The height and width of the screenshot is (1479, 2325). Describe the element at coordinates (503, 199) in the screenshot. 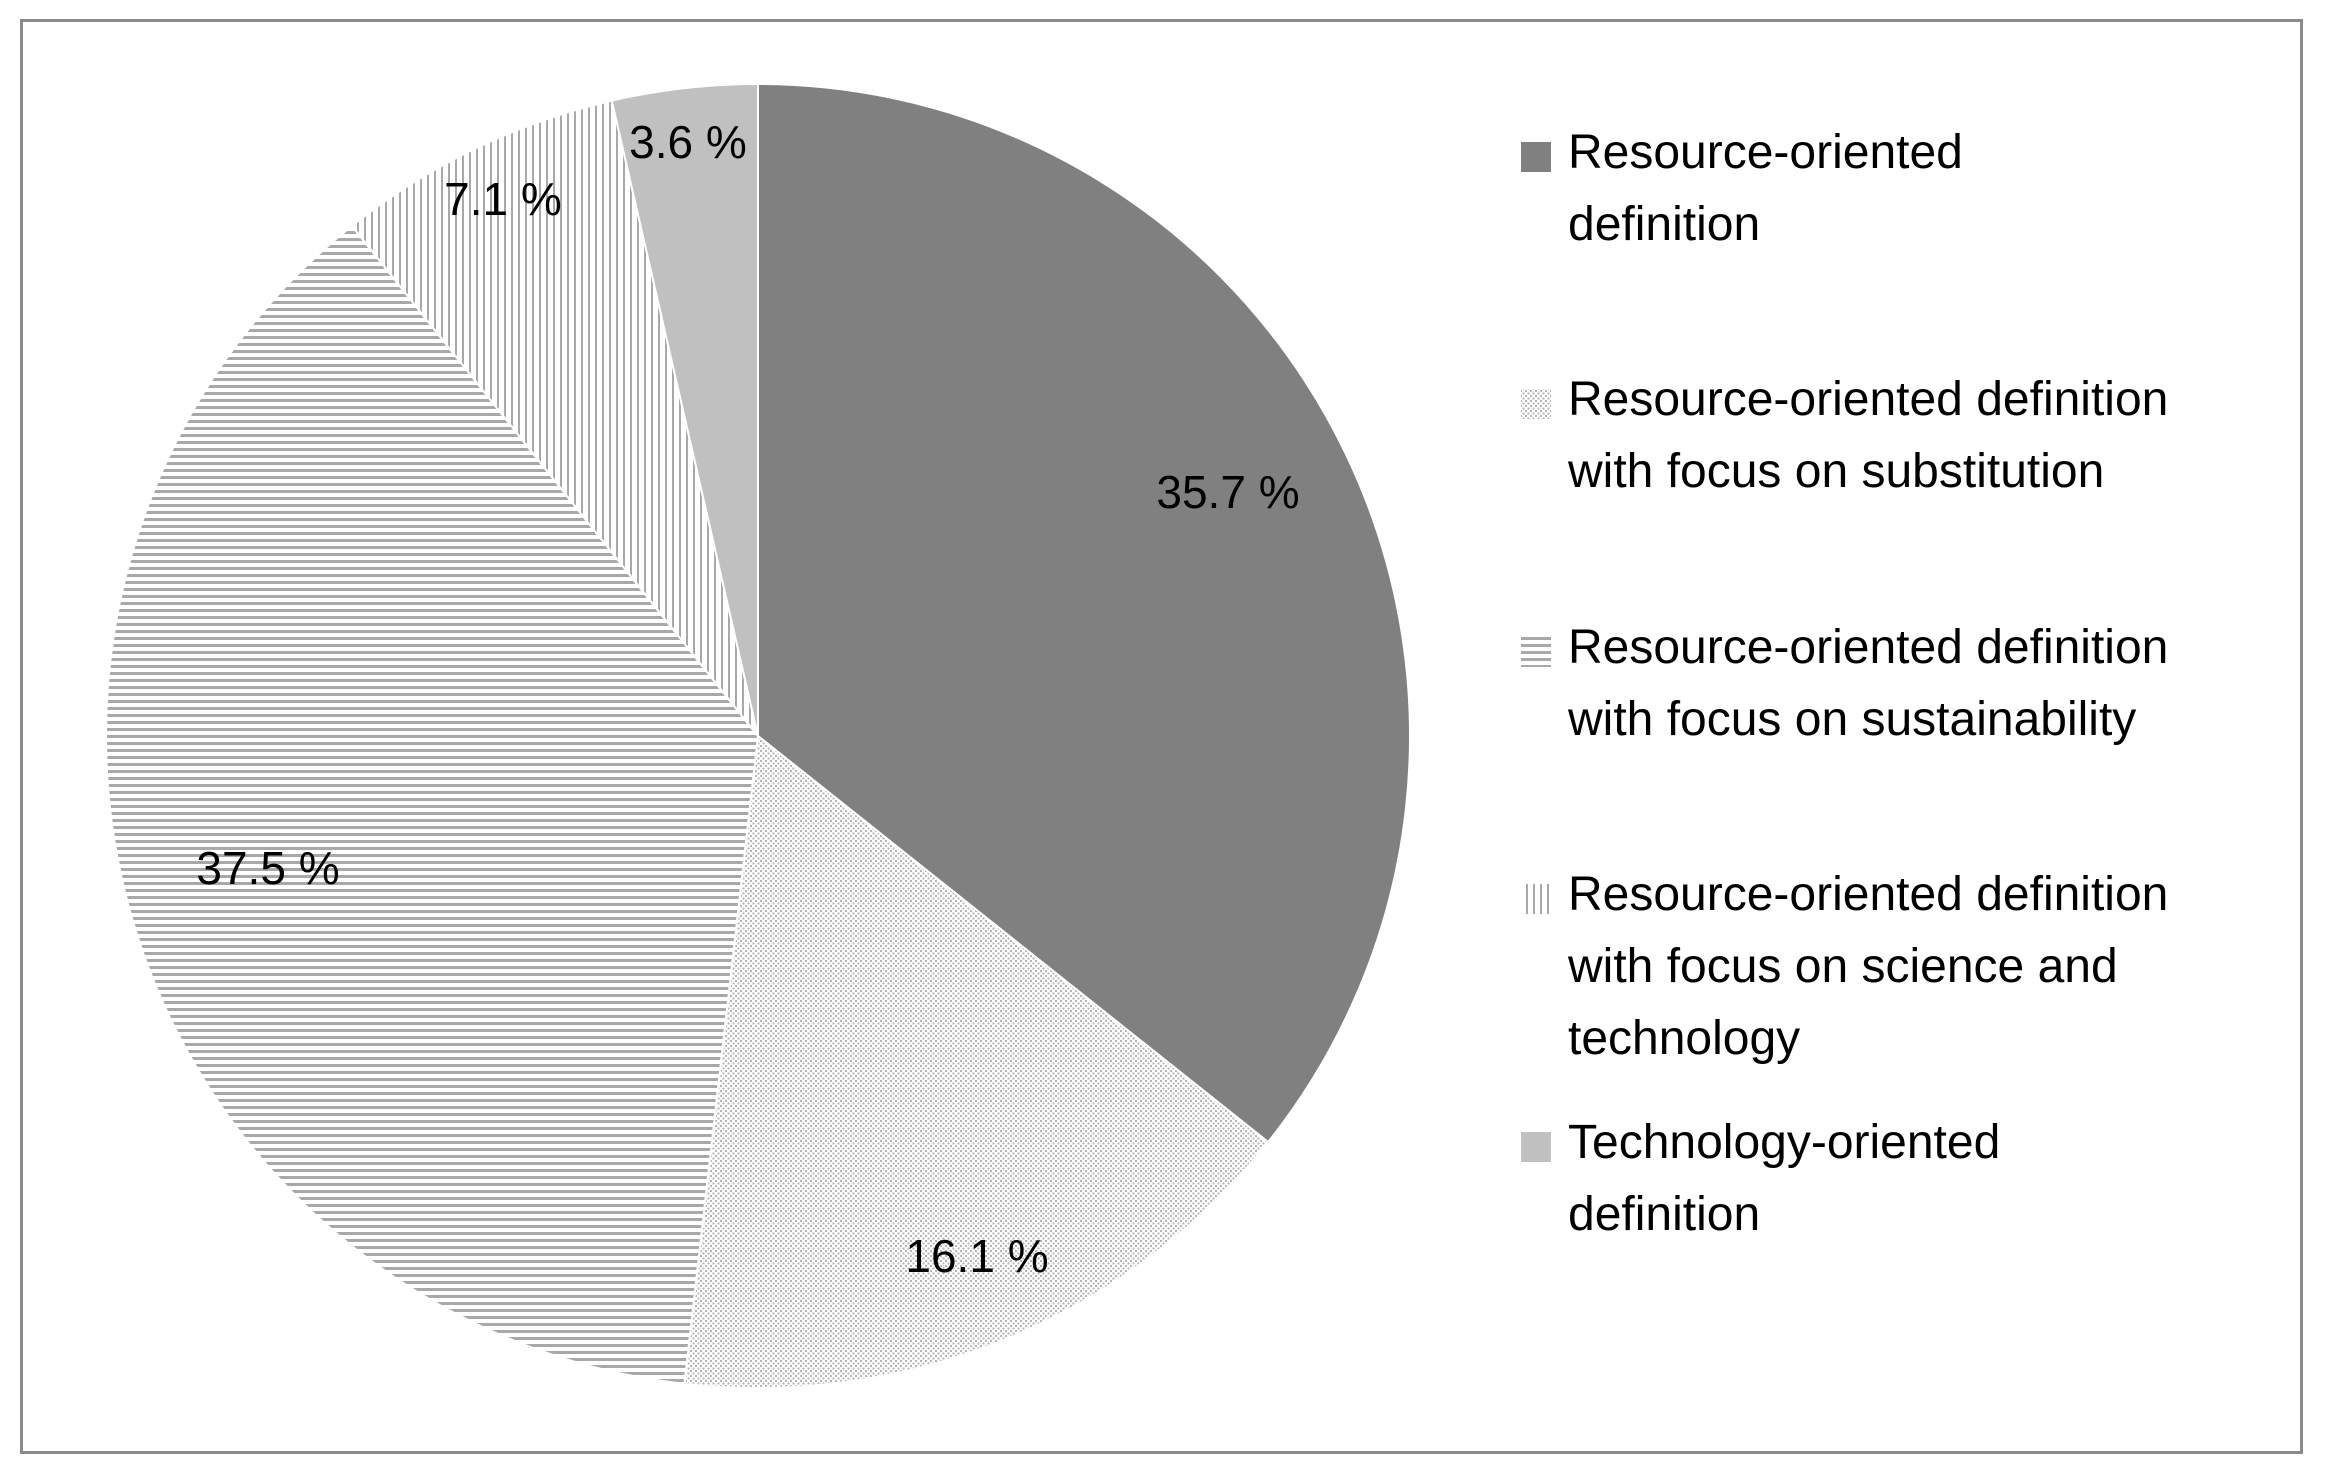

I see `pie-data-label: 7.1 %` at that location.